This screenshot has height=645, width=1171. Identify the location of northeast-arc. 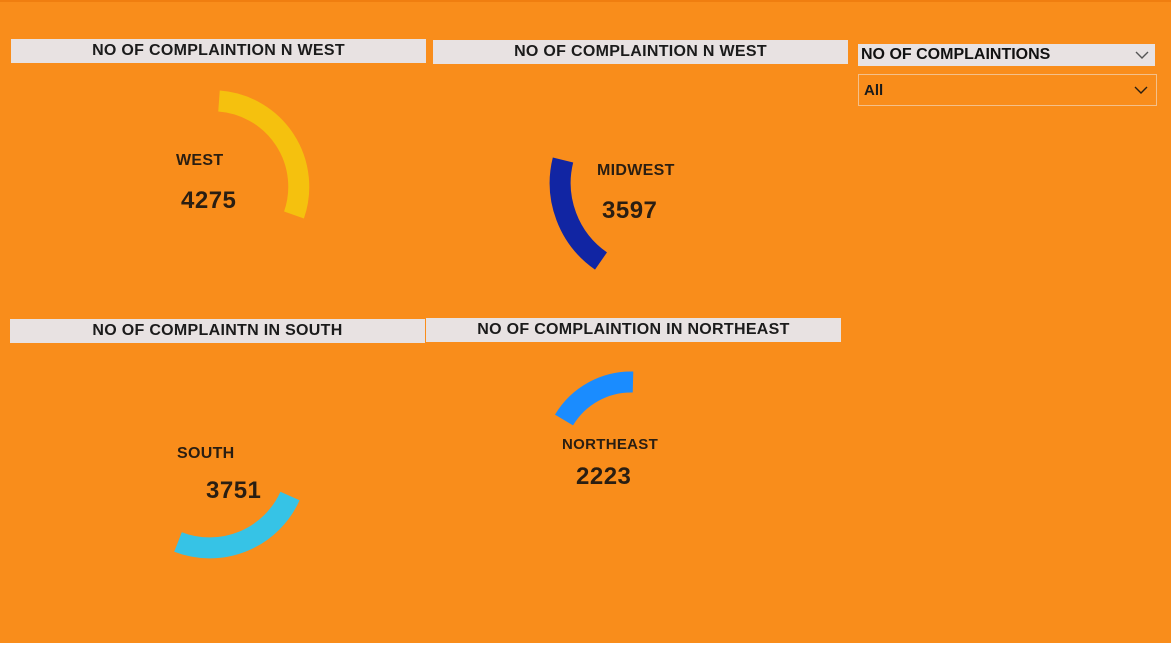
(594, 398).